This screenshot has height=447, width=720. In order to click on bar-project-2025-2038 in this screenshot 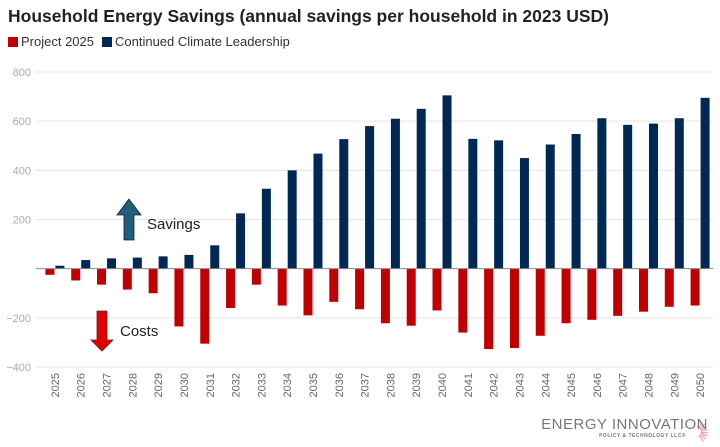, I will do `click(385, 296)`.